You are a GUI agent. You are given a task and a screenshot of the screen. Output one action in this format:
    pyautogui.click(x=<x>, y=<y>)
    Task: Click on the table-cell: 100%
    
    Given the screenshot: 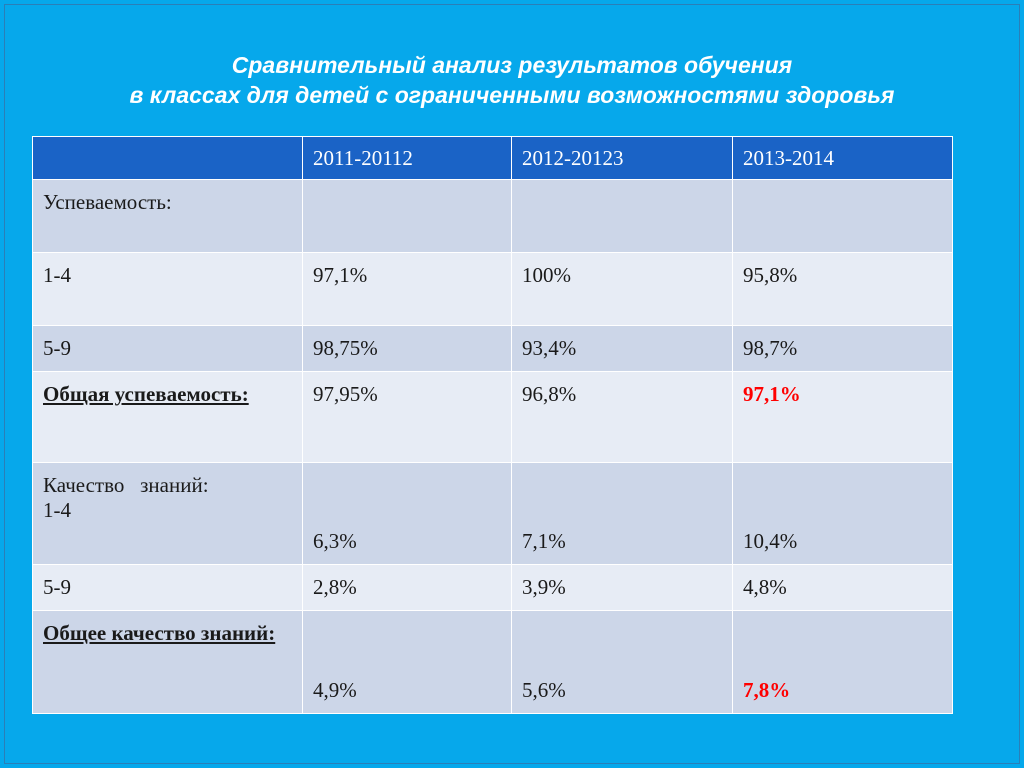 What is the action you would take?
    pyautogui.click(x=622, y=289)
    